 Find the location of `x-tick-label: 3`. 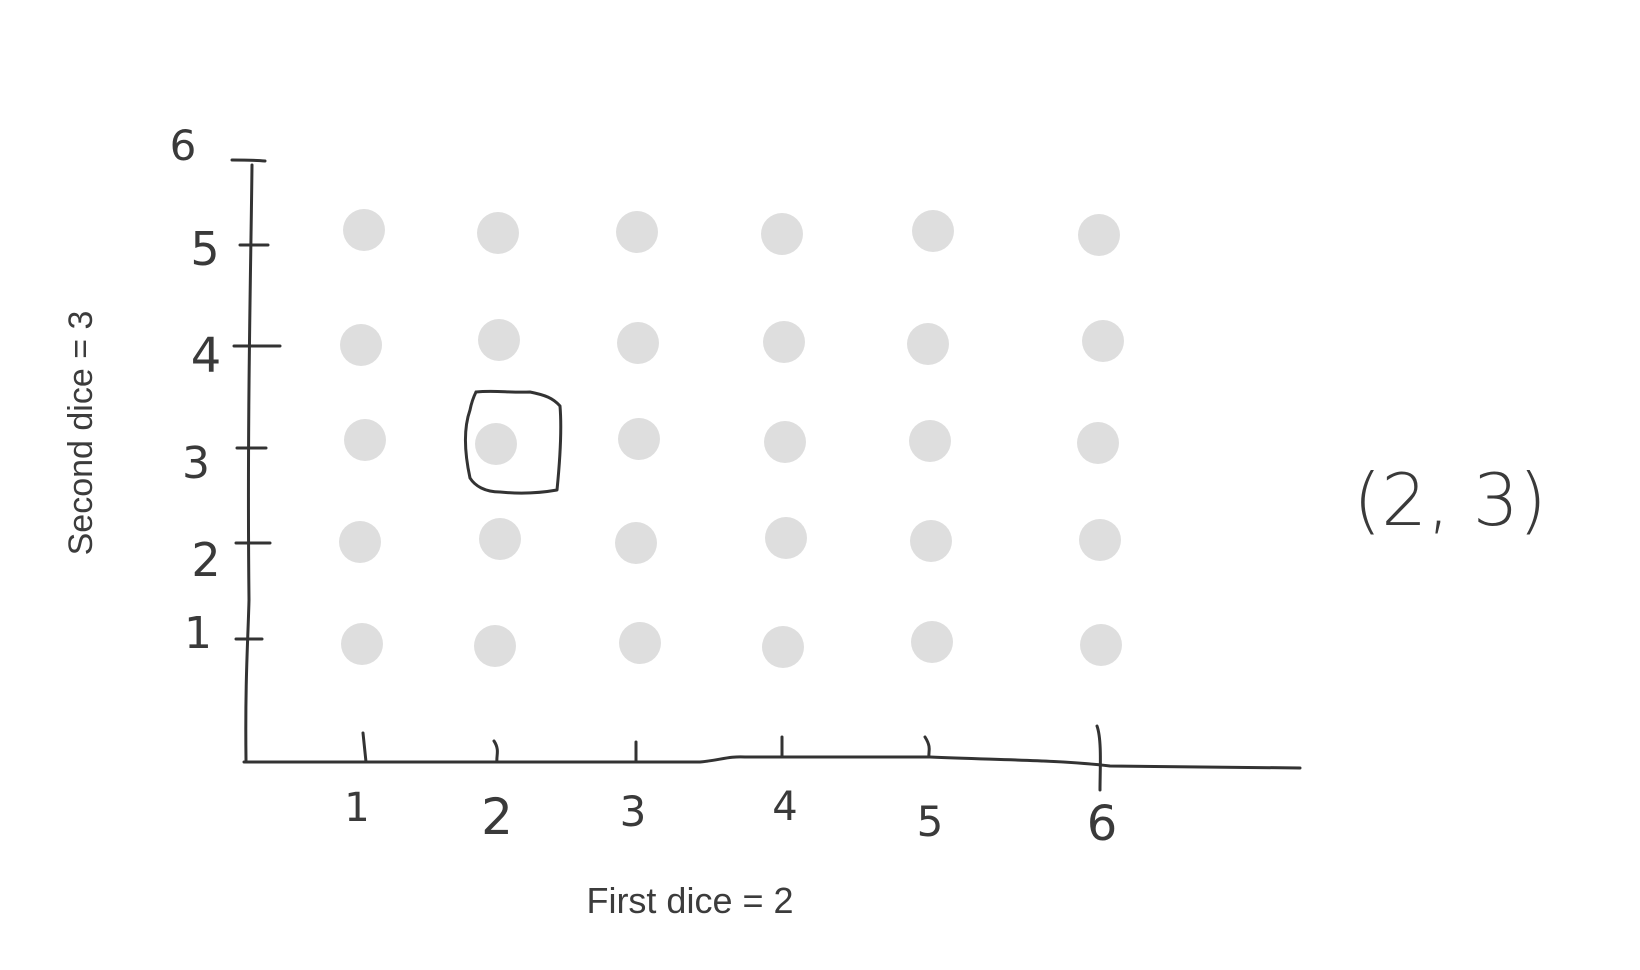

x-tick-label: 3 is located at coordinates (633, 811).